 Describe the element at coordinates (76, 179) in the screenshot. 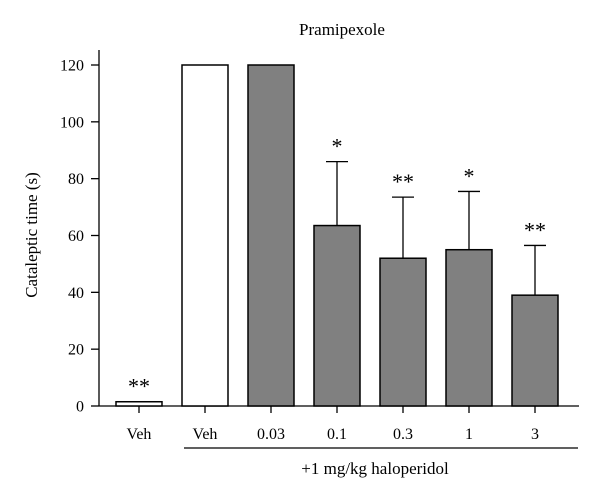

I see `y-tick-label: 80` at that location.